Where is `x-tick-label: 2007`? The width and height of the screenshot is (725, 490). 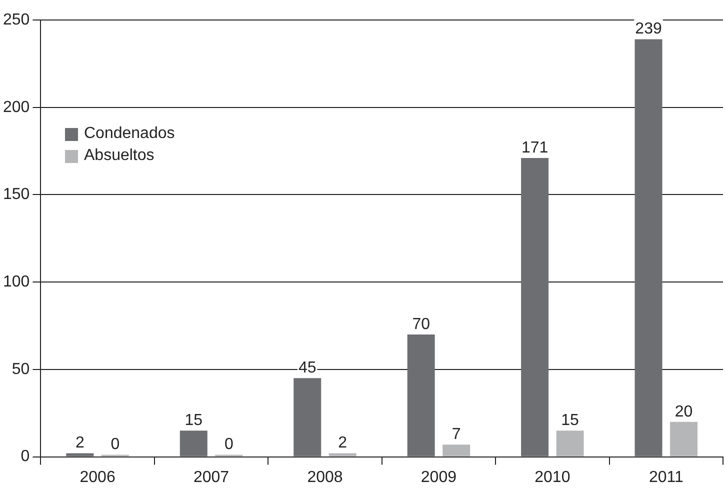
x-tick-label: 2007 is located at coordinates (211, 477).